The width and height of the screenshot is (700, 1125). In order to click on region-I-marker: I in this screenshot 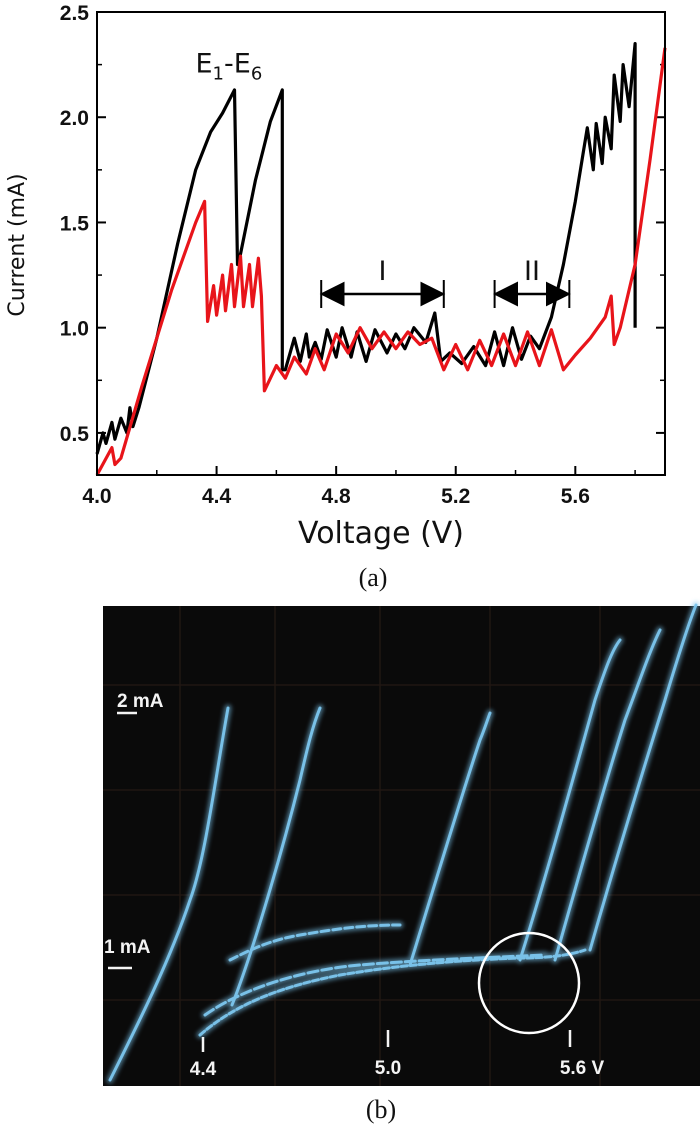, I will do `click(382, 282)`.